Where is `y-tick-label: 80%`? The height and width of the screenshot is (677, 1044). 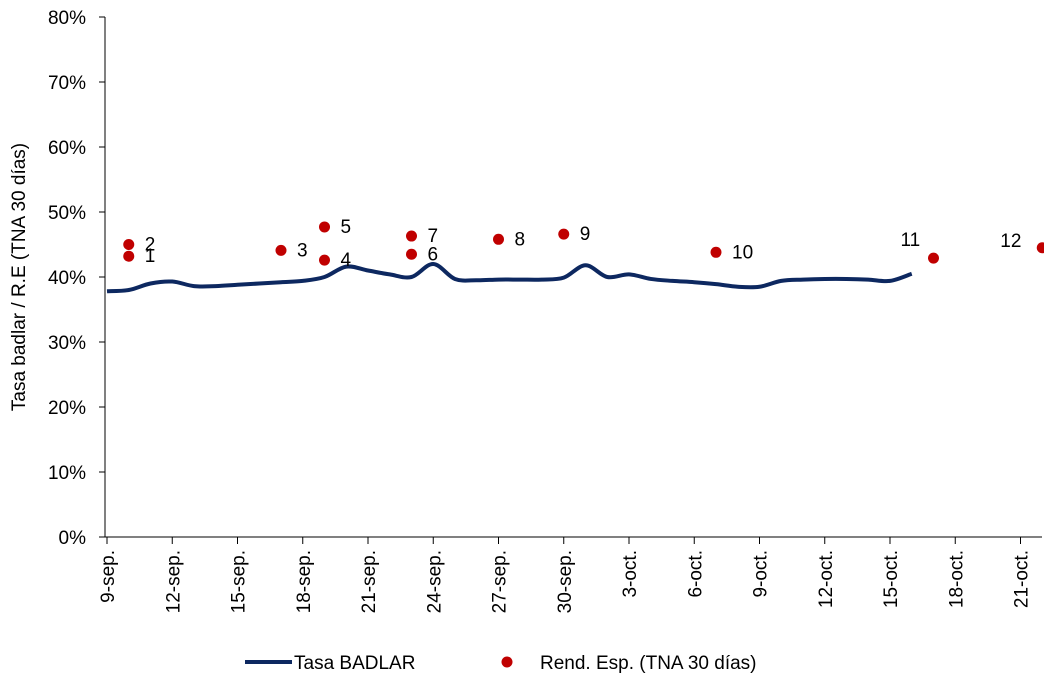
y-tick-label: 80% is located at coordinates (67, 18).